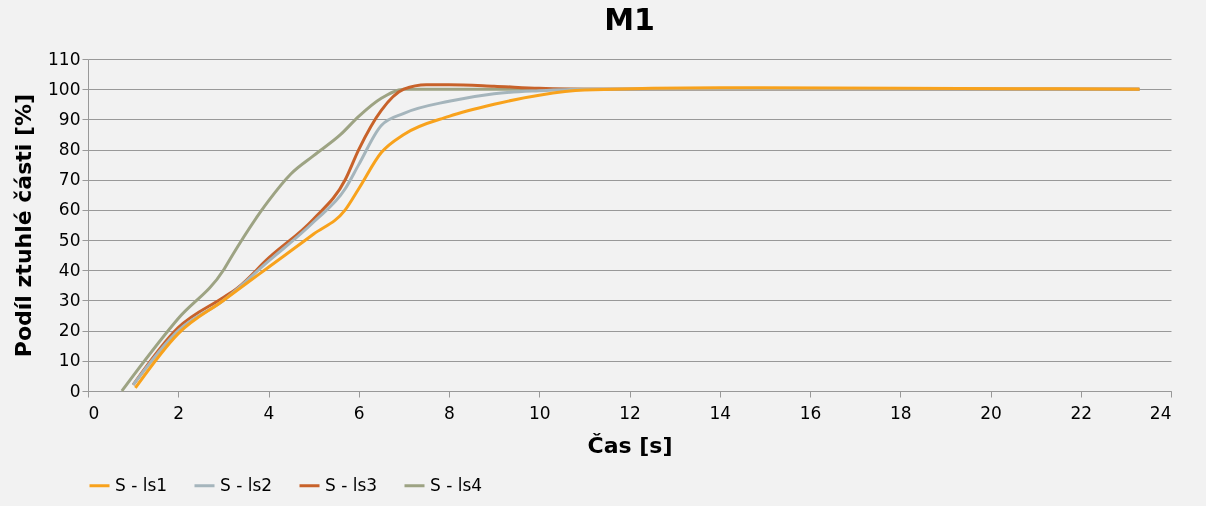 This screenshot has height=506, width=1206. What do you see at coordinates (720, 412) in the screenshot?
I see `x-tick-label: 14` at bounding box center [720, 412].